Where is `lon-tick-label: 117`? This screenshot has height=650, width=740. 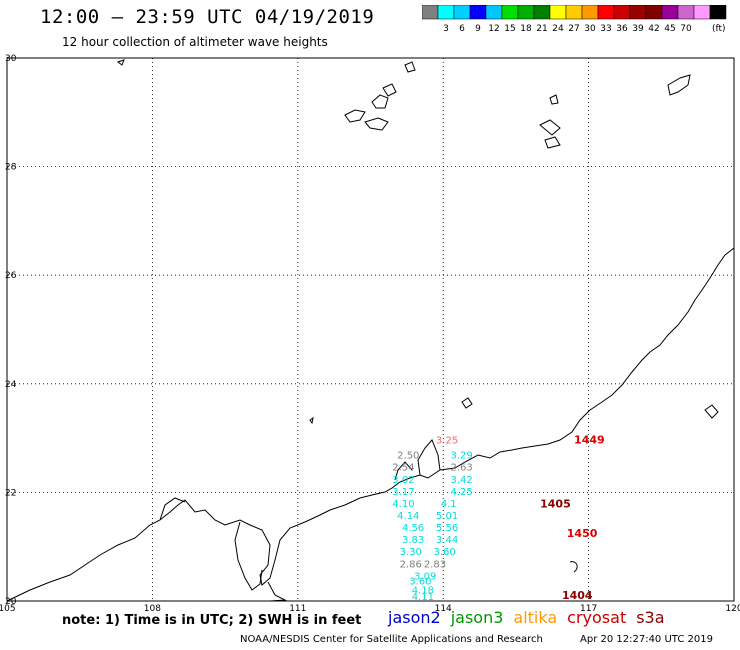
lon-tick-label: 117 is located at coordinates (588, 609).